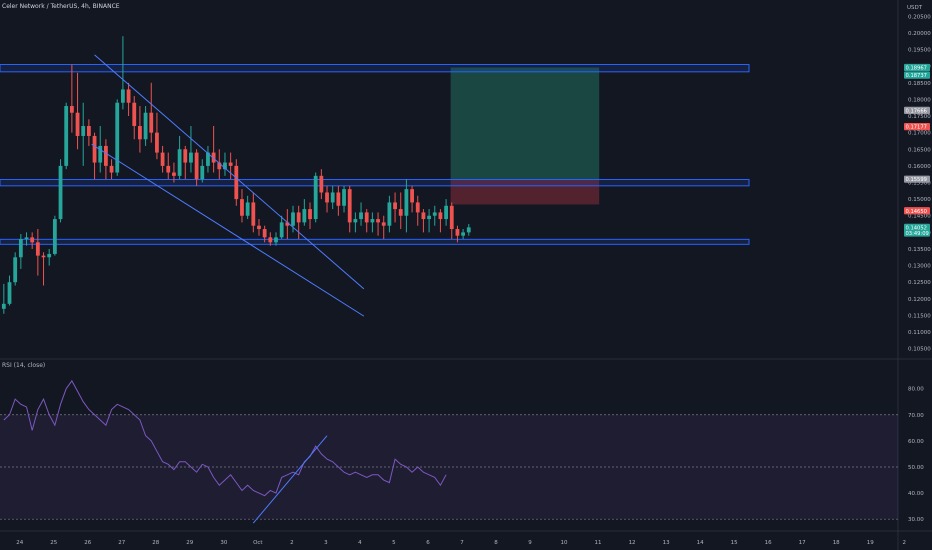 Image resolution: width=932 pixels, height=550 pixels. Describe the element at coordinates (916, 455) in the screenshot. I see `rsi-axis: 80.00 70.00 60.00 50.00 40.00 30.00` at that location.